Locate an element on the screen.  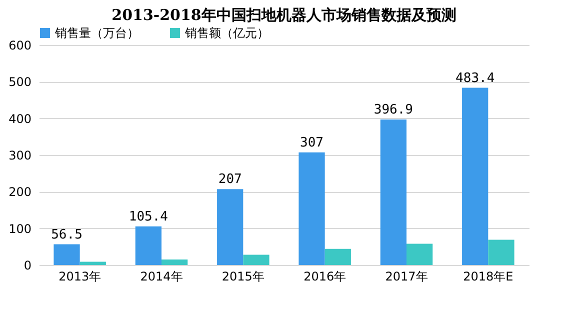
y-tick-label: 500 is located at coordinates (20, 82).